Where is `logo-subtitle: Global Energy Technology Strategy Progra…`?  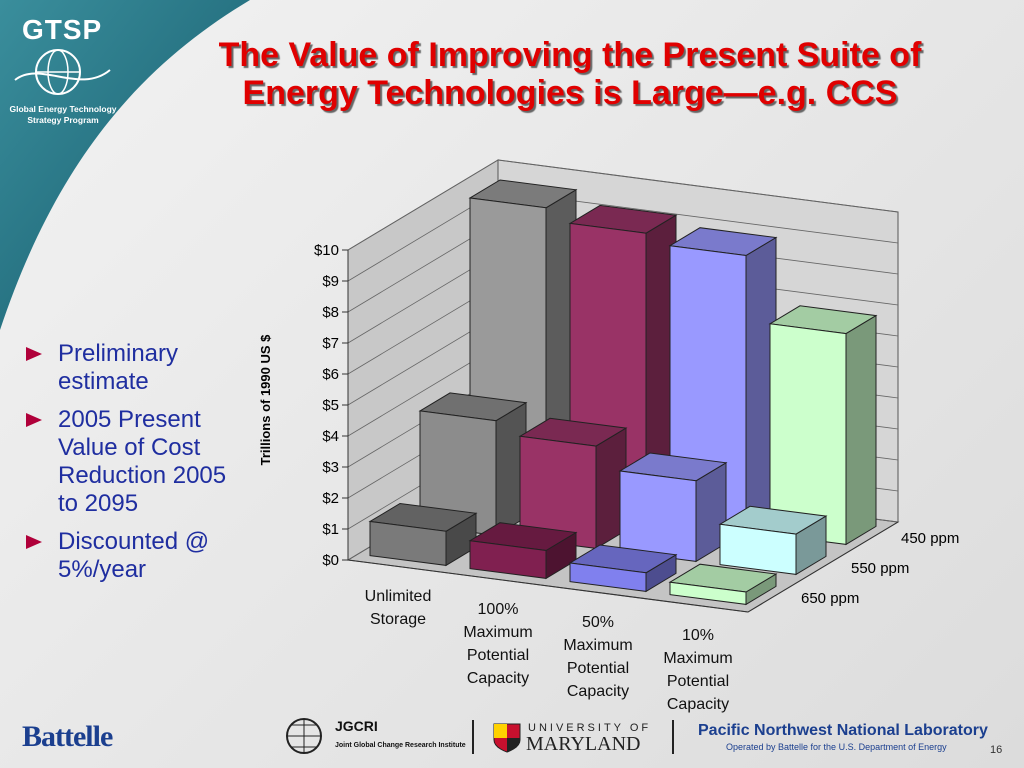
logo-subtitle: Global Energy Technology Strategy Progra… is located at coordinates (63, 114).